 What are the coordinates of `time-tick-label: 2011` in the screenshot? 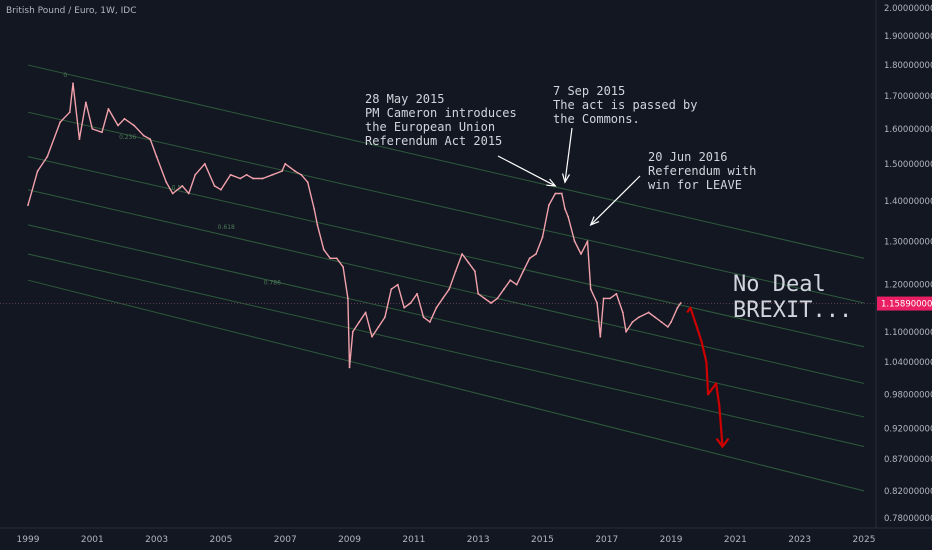 It's located at (413, 540).